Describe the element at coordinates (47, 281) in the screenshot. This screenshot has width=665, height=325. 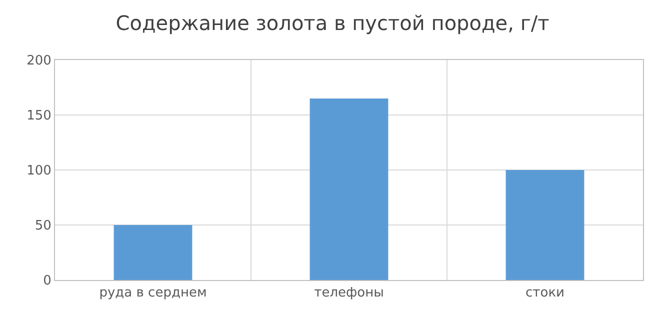
I see `y-tick-label: 0` at that location.